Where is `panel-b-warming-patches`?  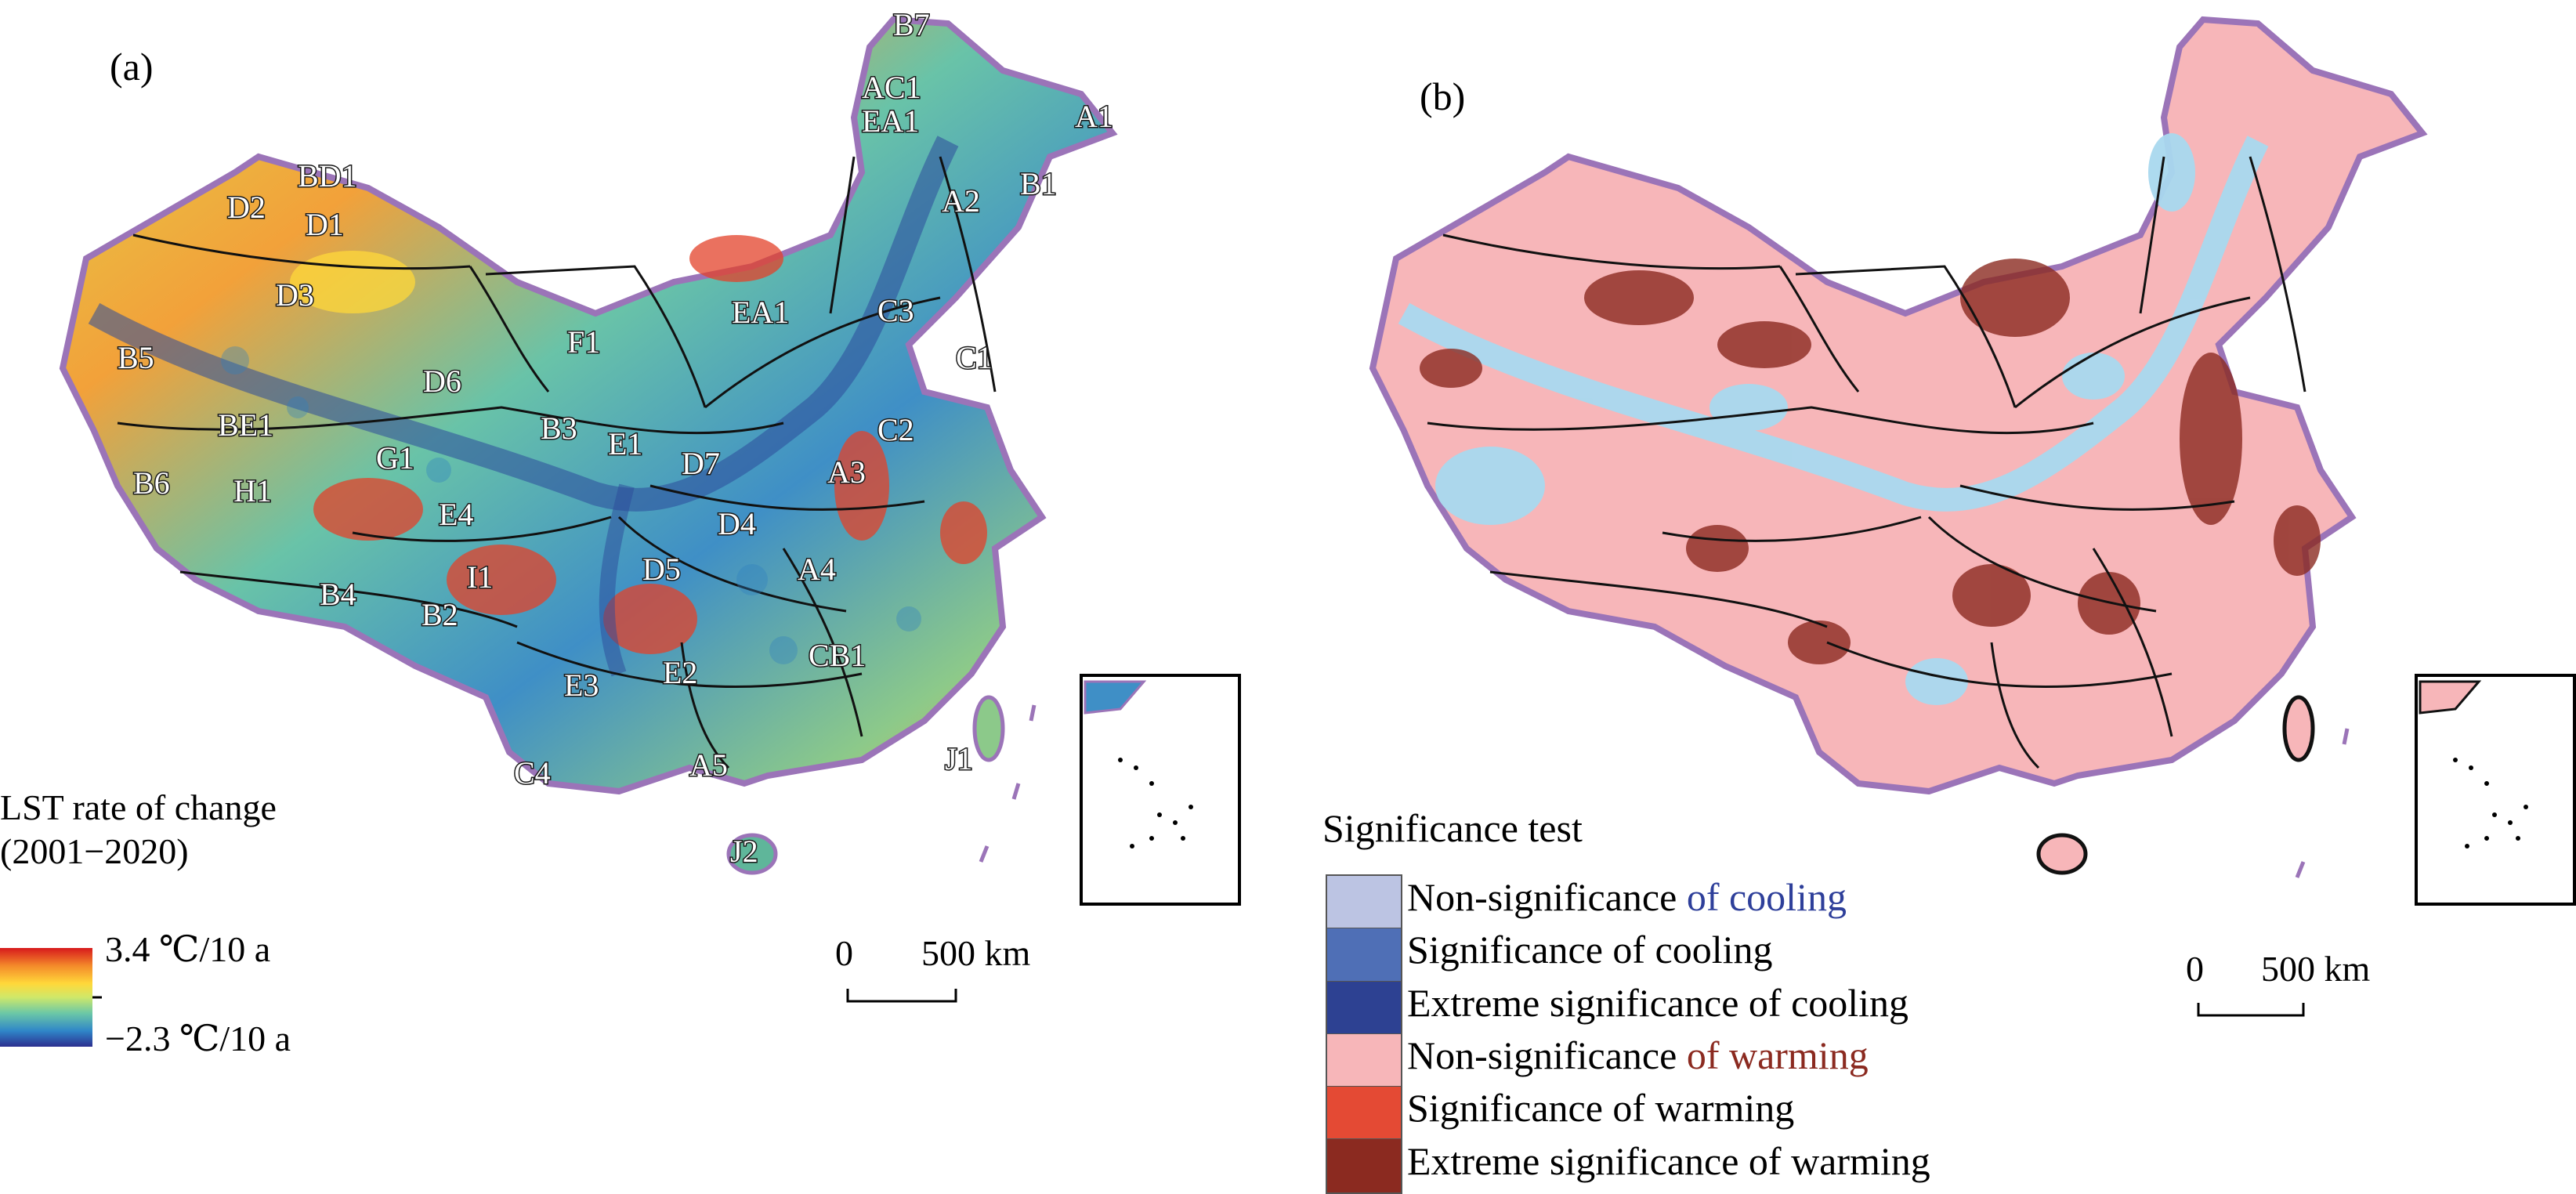
panel-b-warming-patches is located at coordinates (1870, 461).